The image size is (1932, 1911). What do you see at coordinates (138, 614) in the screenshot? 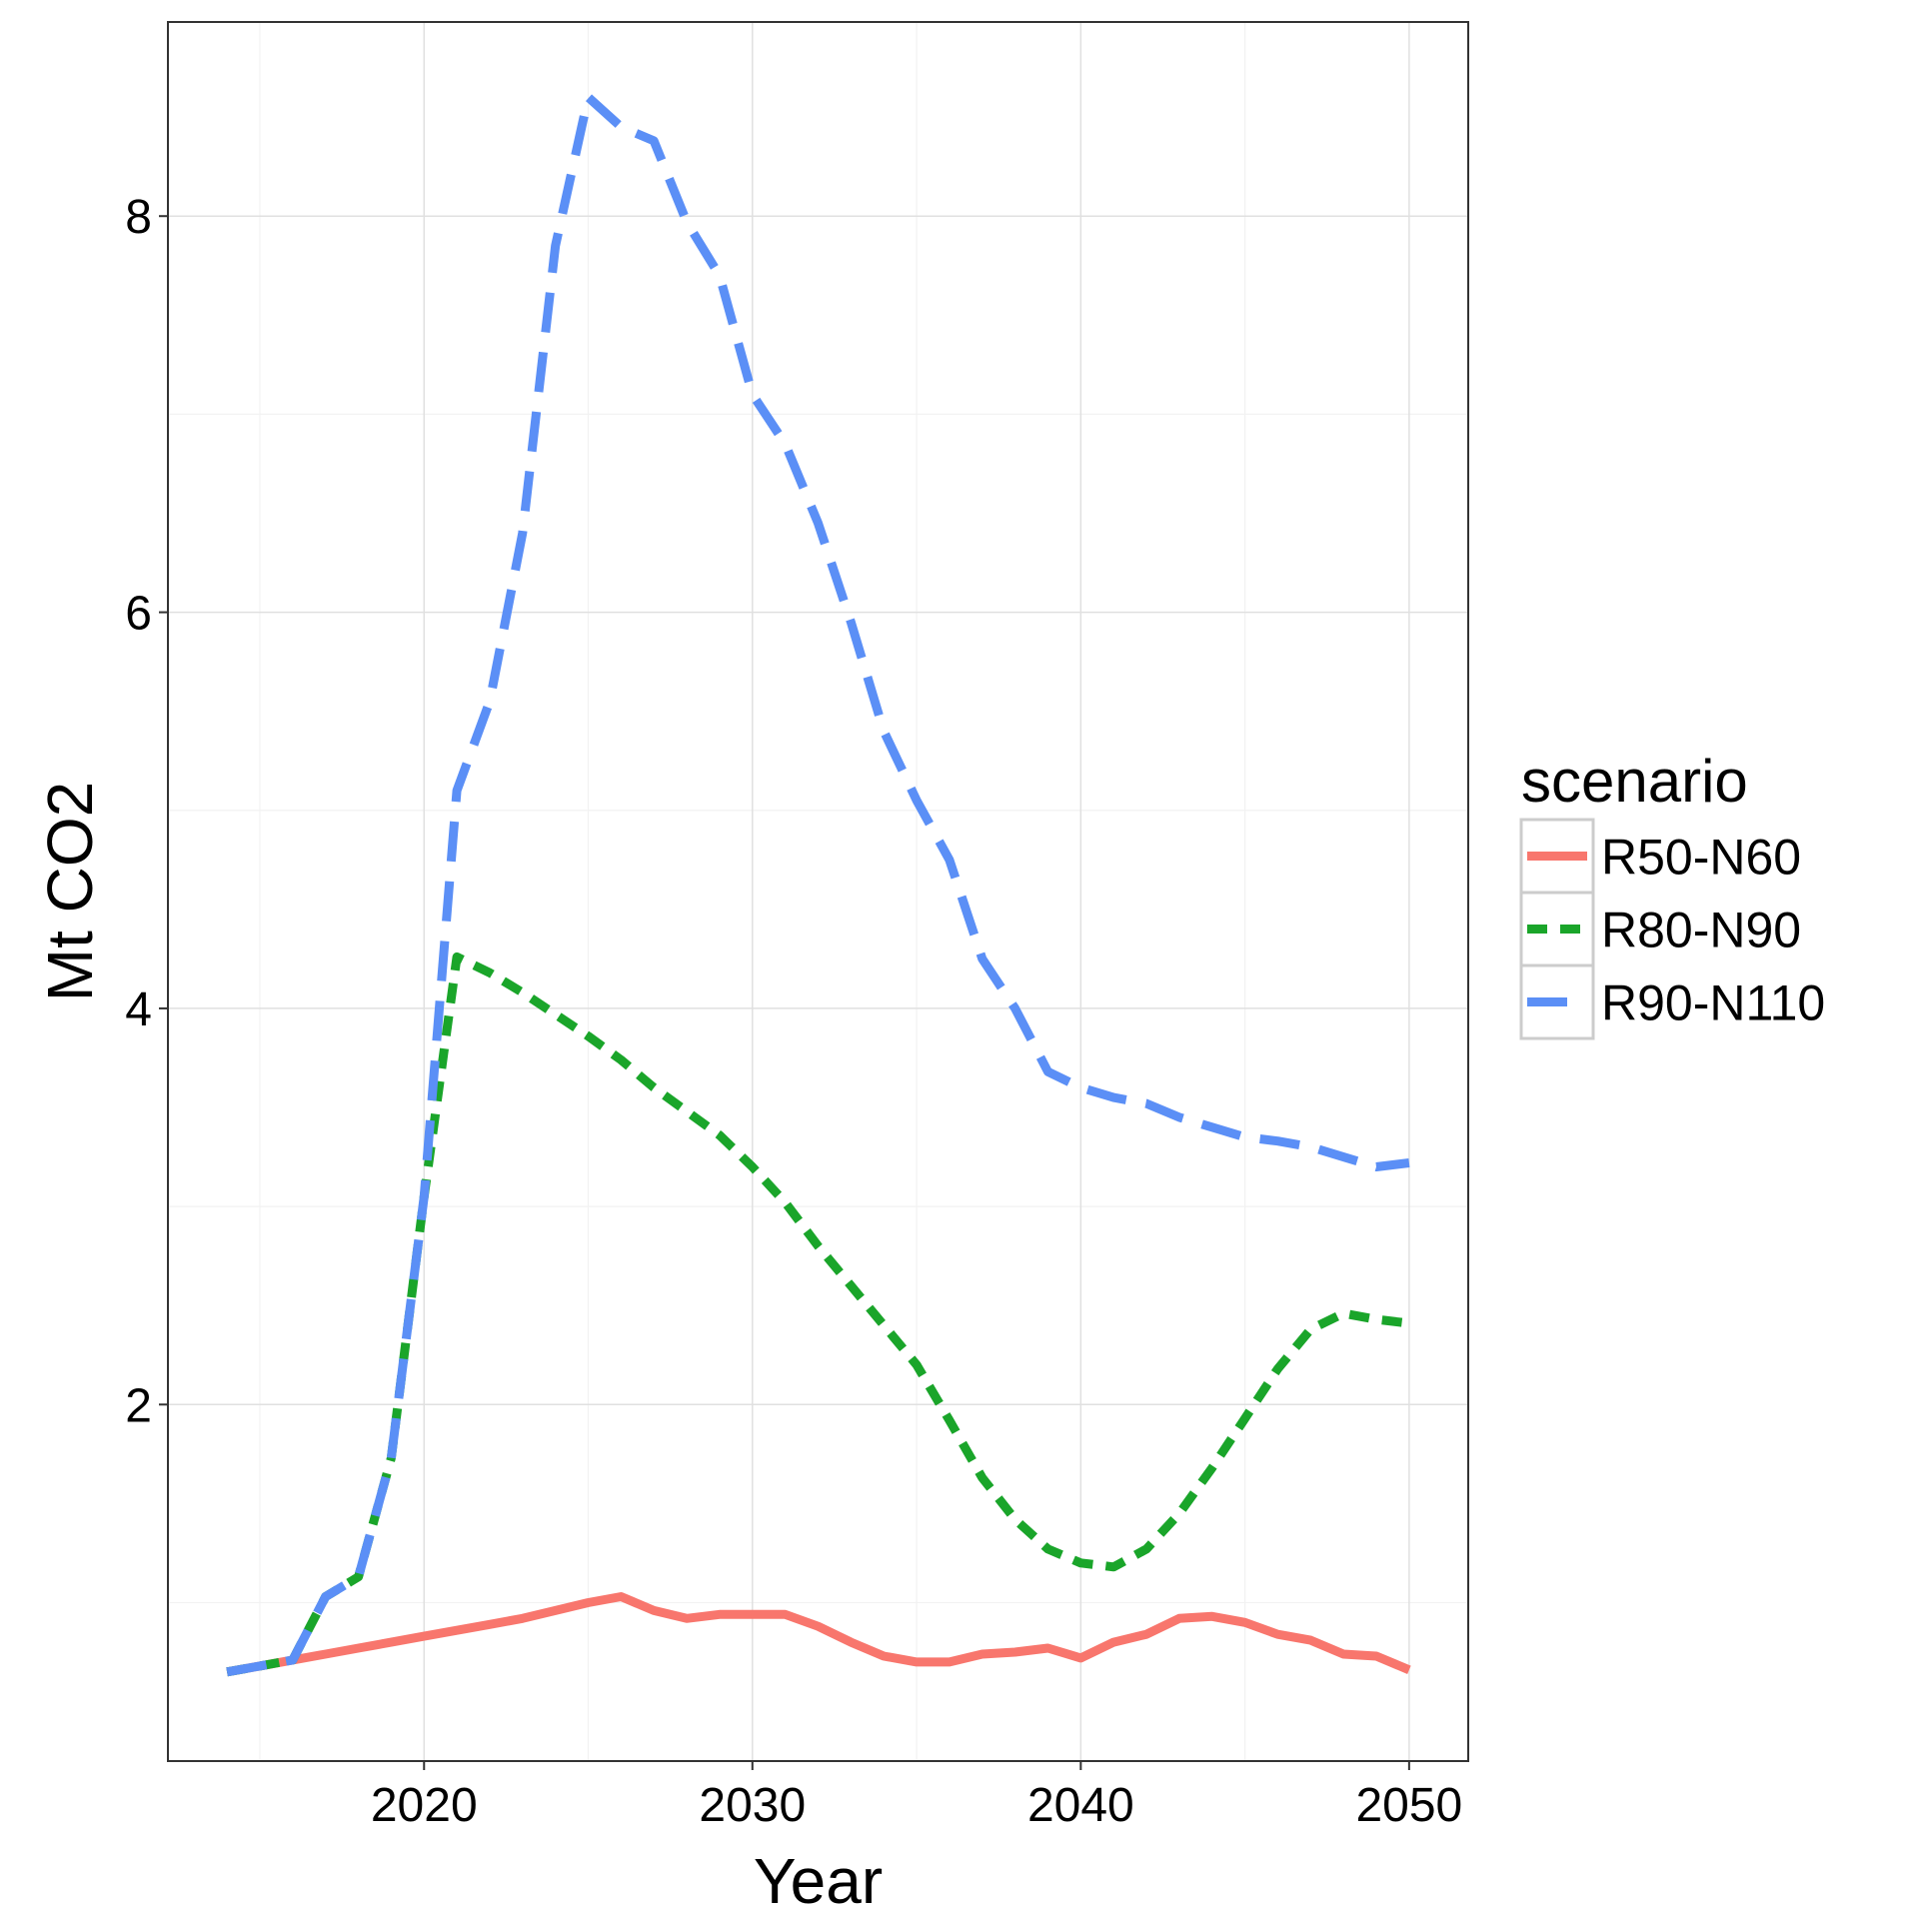
I see `y-tick-label: 6` at bounding box center [138, 614].